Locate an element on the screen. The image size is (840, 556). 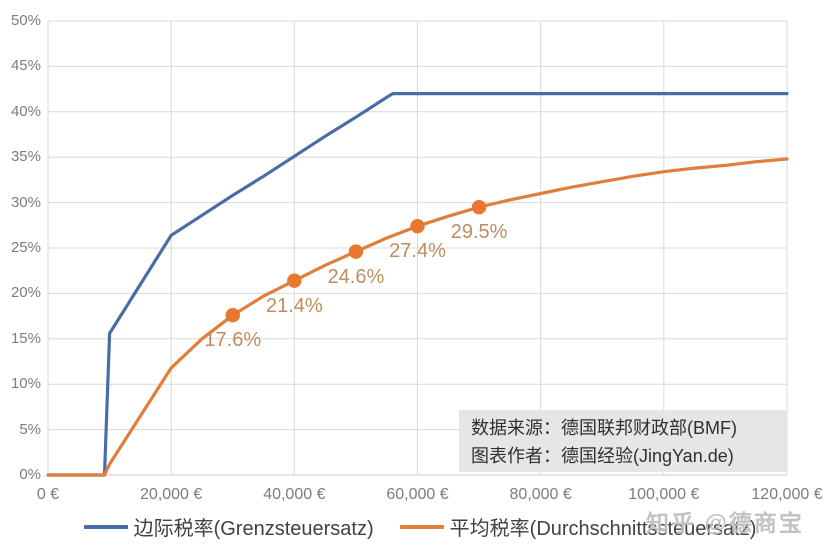
legend-line-swatch-blue is located at coordinates (105, 526).